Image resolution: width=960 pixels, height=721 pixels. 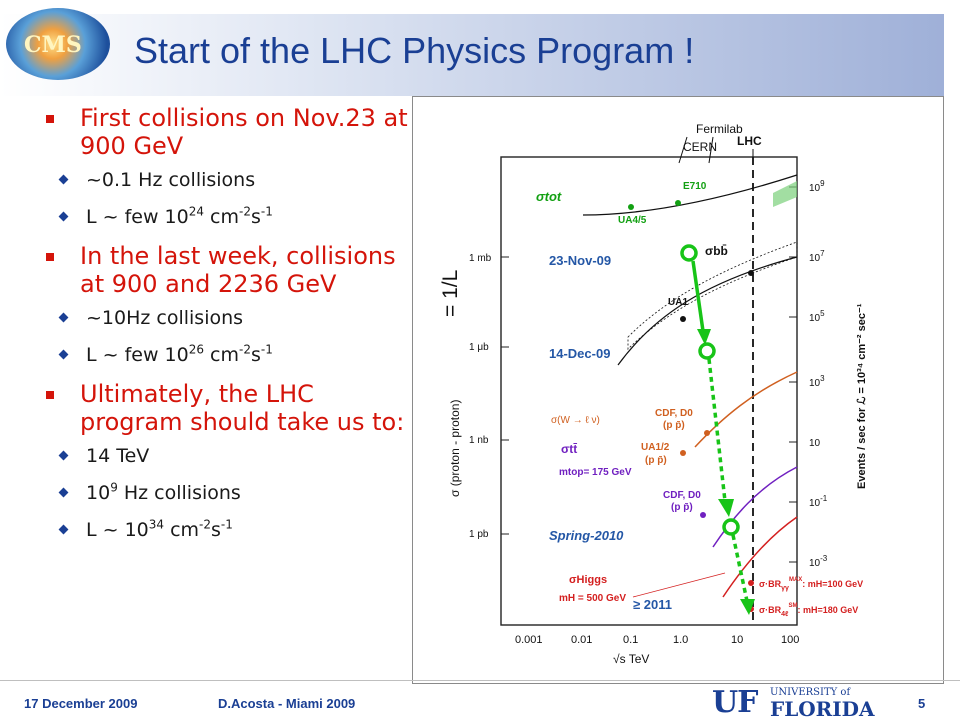 What do you see at coordinates (700, 147) in the screenshot?
I see `top-label-cern: CERN` at bounding box center [700, 147].